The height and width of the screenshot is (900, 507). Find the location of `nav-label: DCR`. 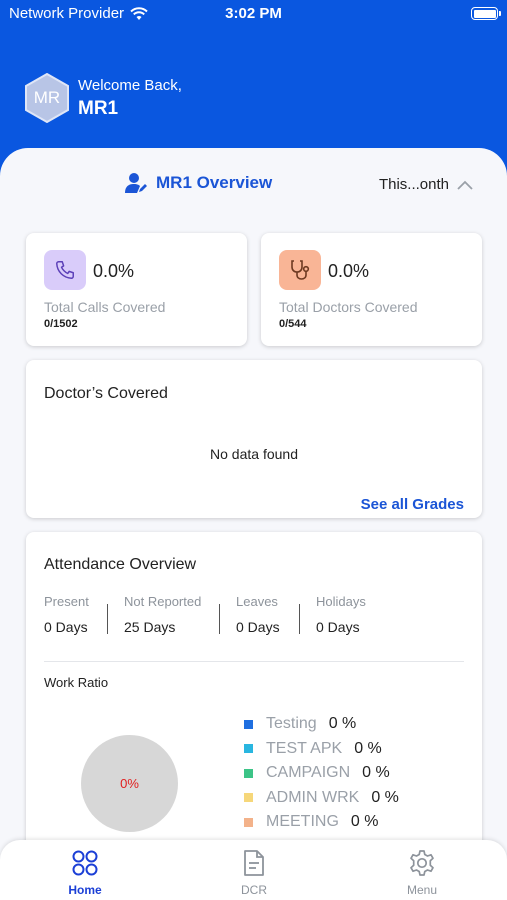

nav-label: DCR is located at coordinates (254, 890).